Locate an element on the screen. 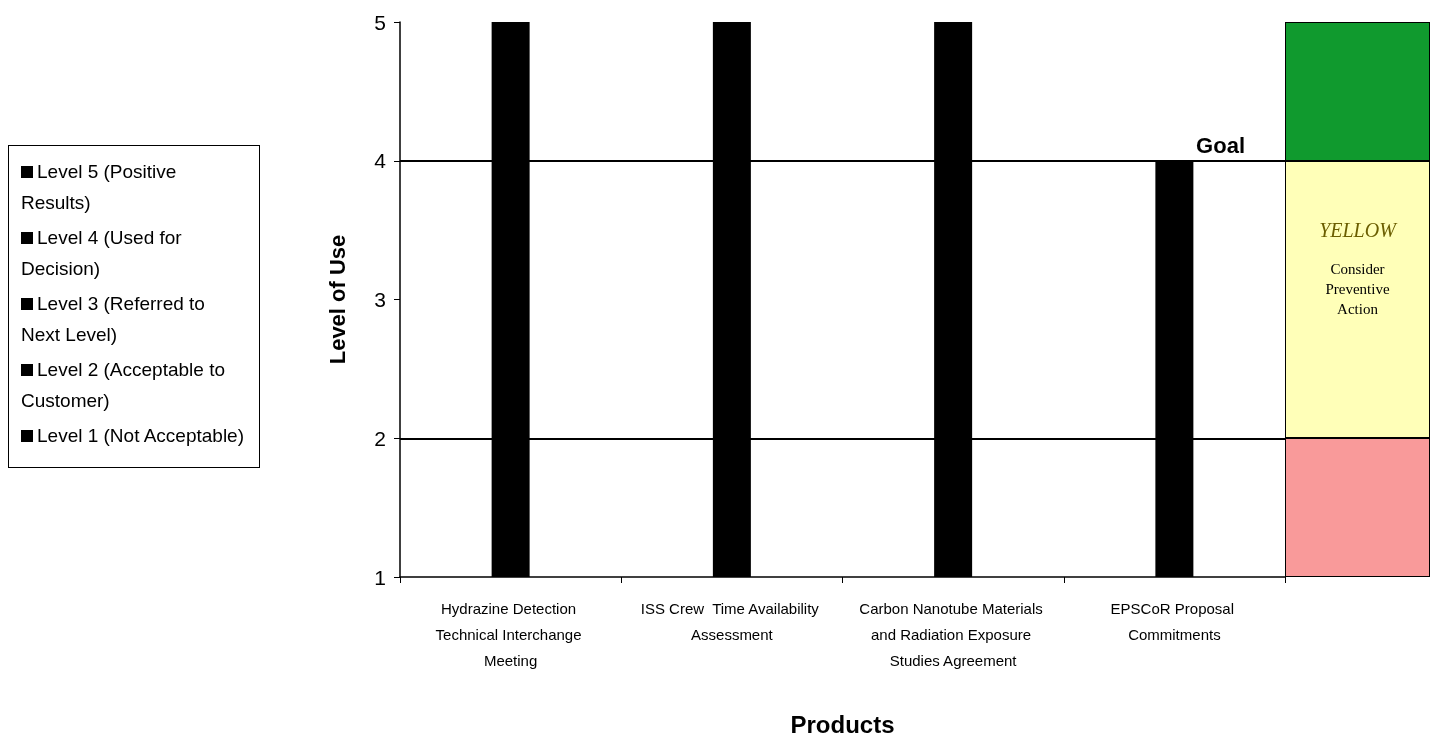 This screenshot has height=747, width=1430. y-tick-label: 1 is located at coordinates (380, 577).